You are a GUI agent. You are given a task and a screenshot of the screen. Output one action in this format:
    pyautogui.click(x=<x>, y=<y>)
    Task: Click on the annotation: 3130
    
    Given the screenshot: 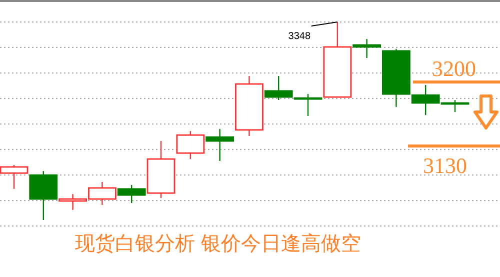 What is the action you would take?
    pyautogui.click(x=445, y=165)
    